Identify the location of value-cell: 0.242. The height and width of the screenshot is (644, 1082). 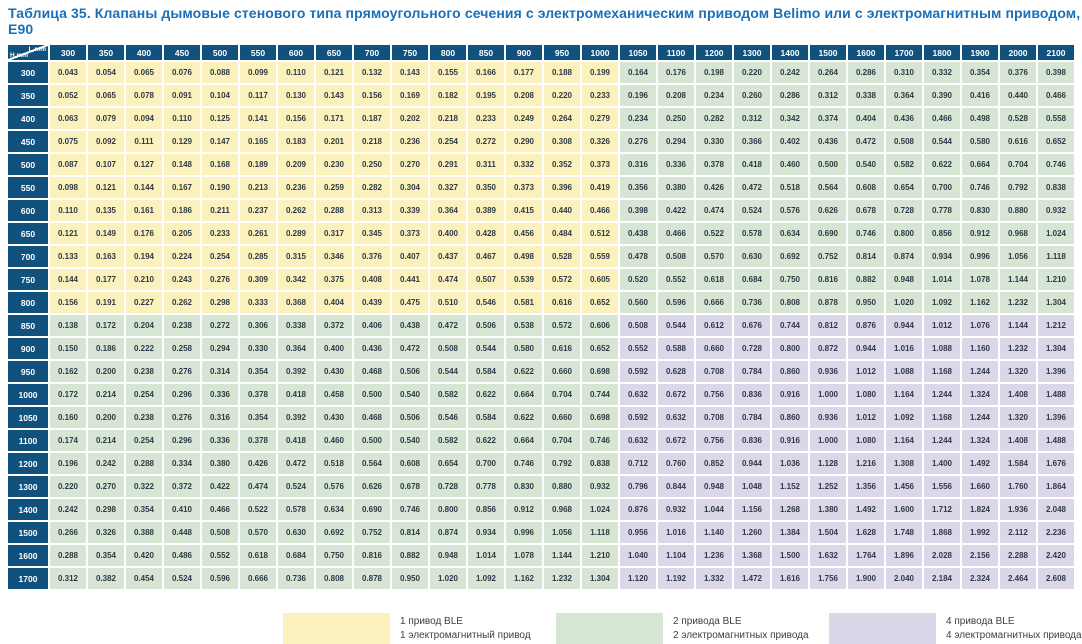
(790, 72).